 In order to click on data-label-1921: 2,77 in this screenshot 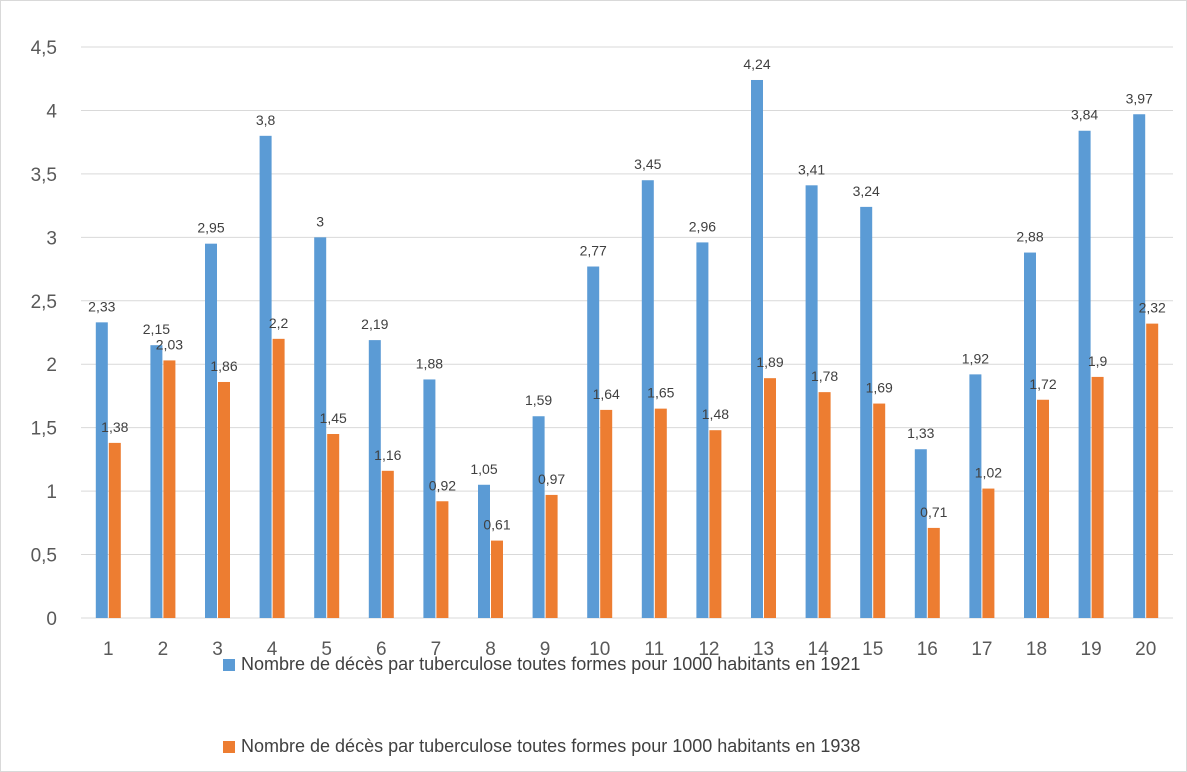, I will do `click(593, 251)`.